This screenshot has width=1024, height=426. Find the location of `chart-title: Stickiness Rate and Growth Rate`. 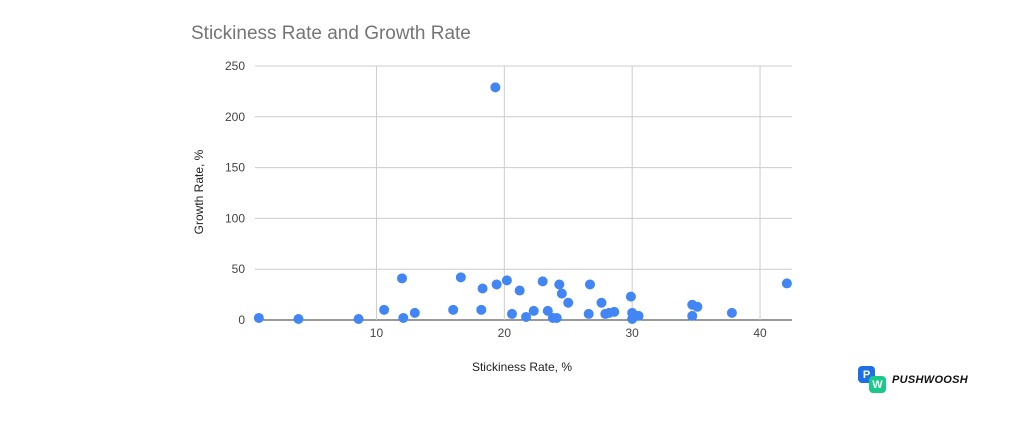

chart-title: Stickiness Rate and Growth Rate is located at coordinates (331, 33).